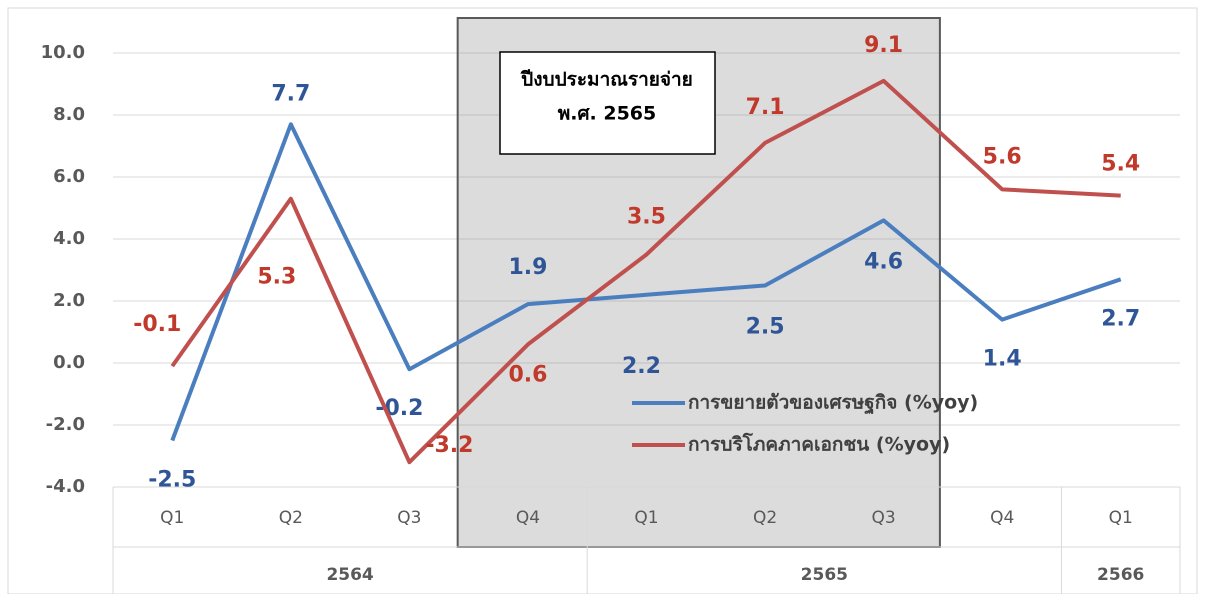 Image resolution: width=1205 pixels, height=594 pixels. I want to click on y-tick-label: 4.0, so click(69, 238).